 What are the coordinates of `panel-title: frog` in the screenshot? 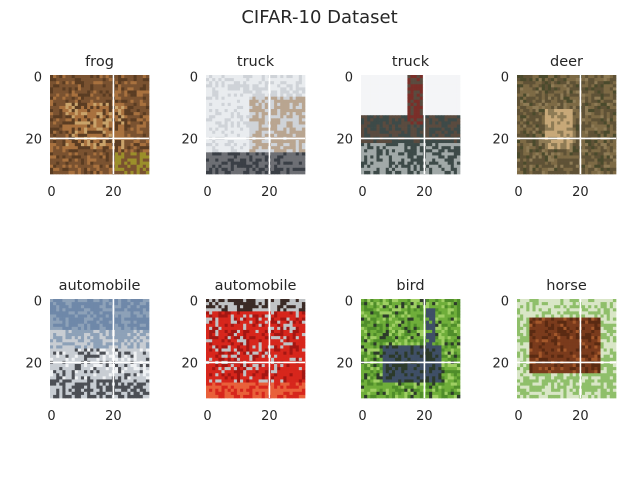 It's located at (99, 62).